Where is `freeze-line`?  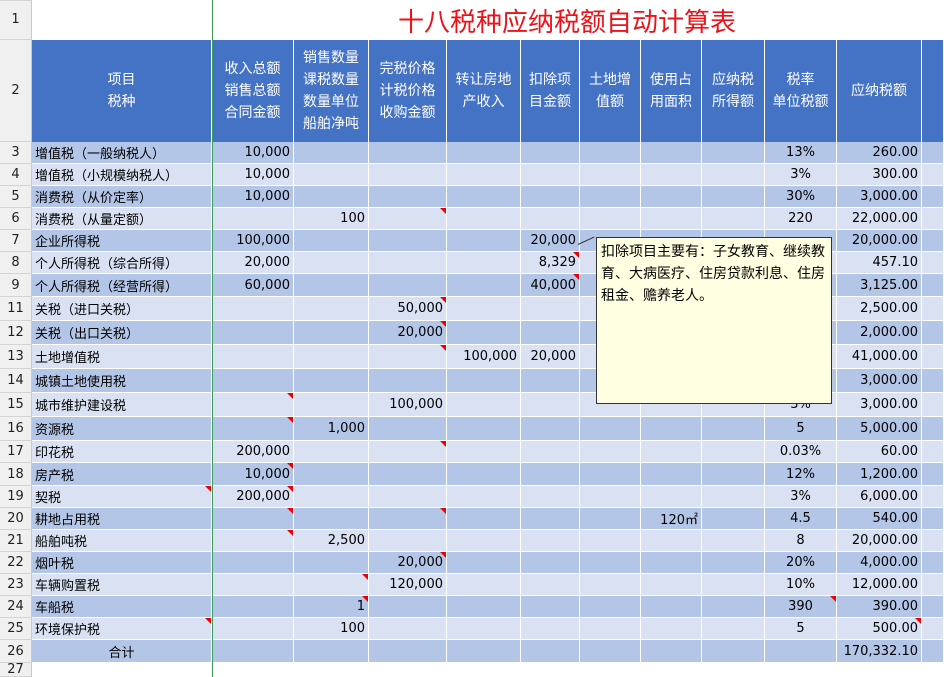 freeze-line is located at coordinates (212, 338).